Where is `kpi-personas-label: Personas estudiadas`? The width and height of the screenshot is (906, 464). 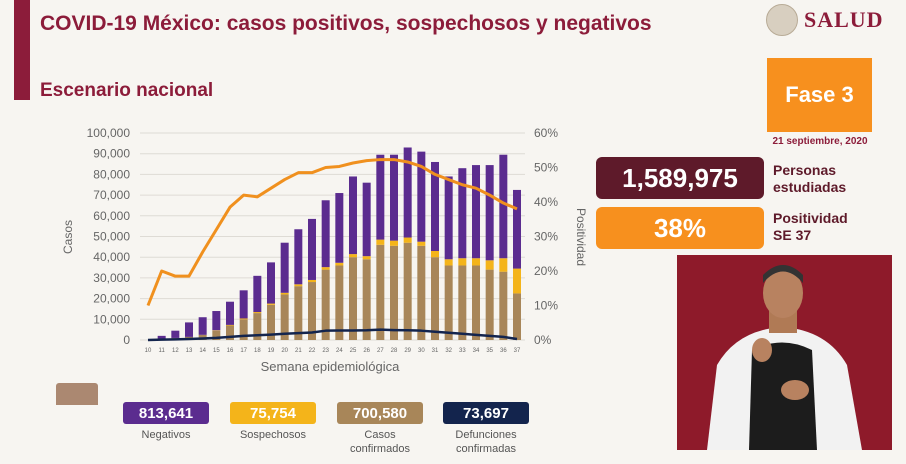 kpi-personas-label: Personas estudiadas is located at coordinates (809, 179).